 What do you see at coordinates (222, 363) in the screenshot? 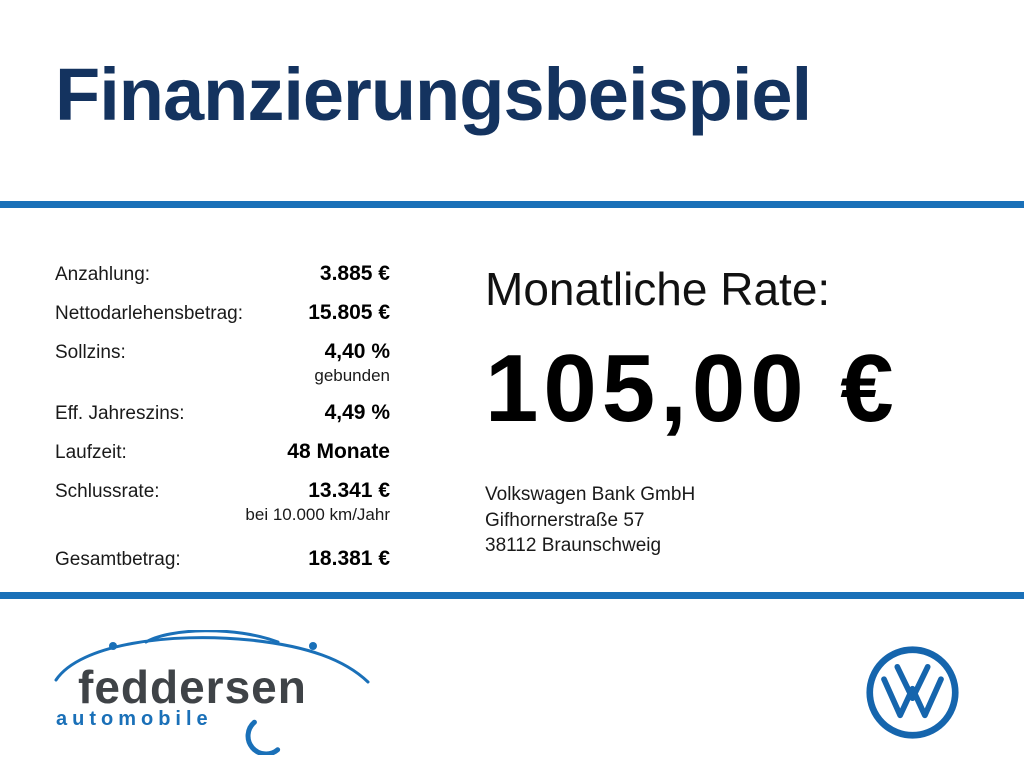
I see `finance-row-sollzins: Sollzins: 4,40 % gebunden` at bounding box center [222, 363].